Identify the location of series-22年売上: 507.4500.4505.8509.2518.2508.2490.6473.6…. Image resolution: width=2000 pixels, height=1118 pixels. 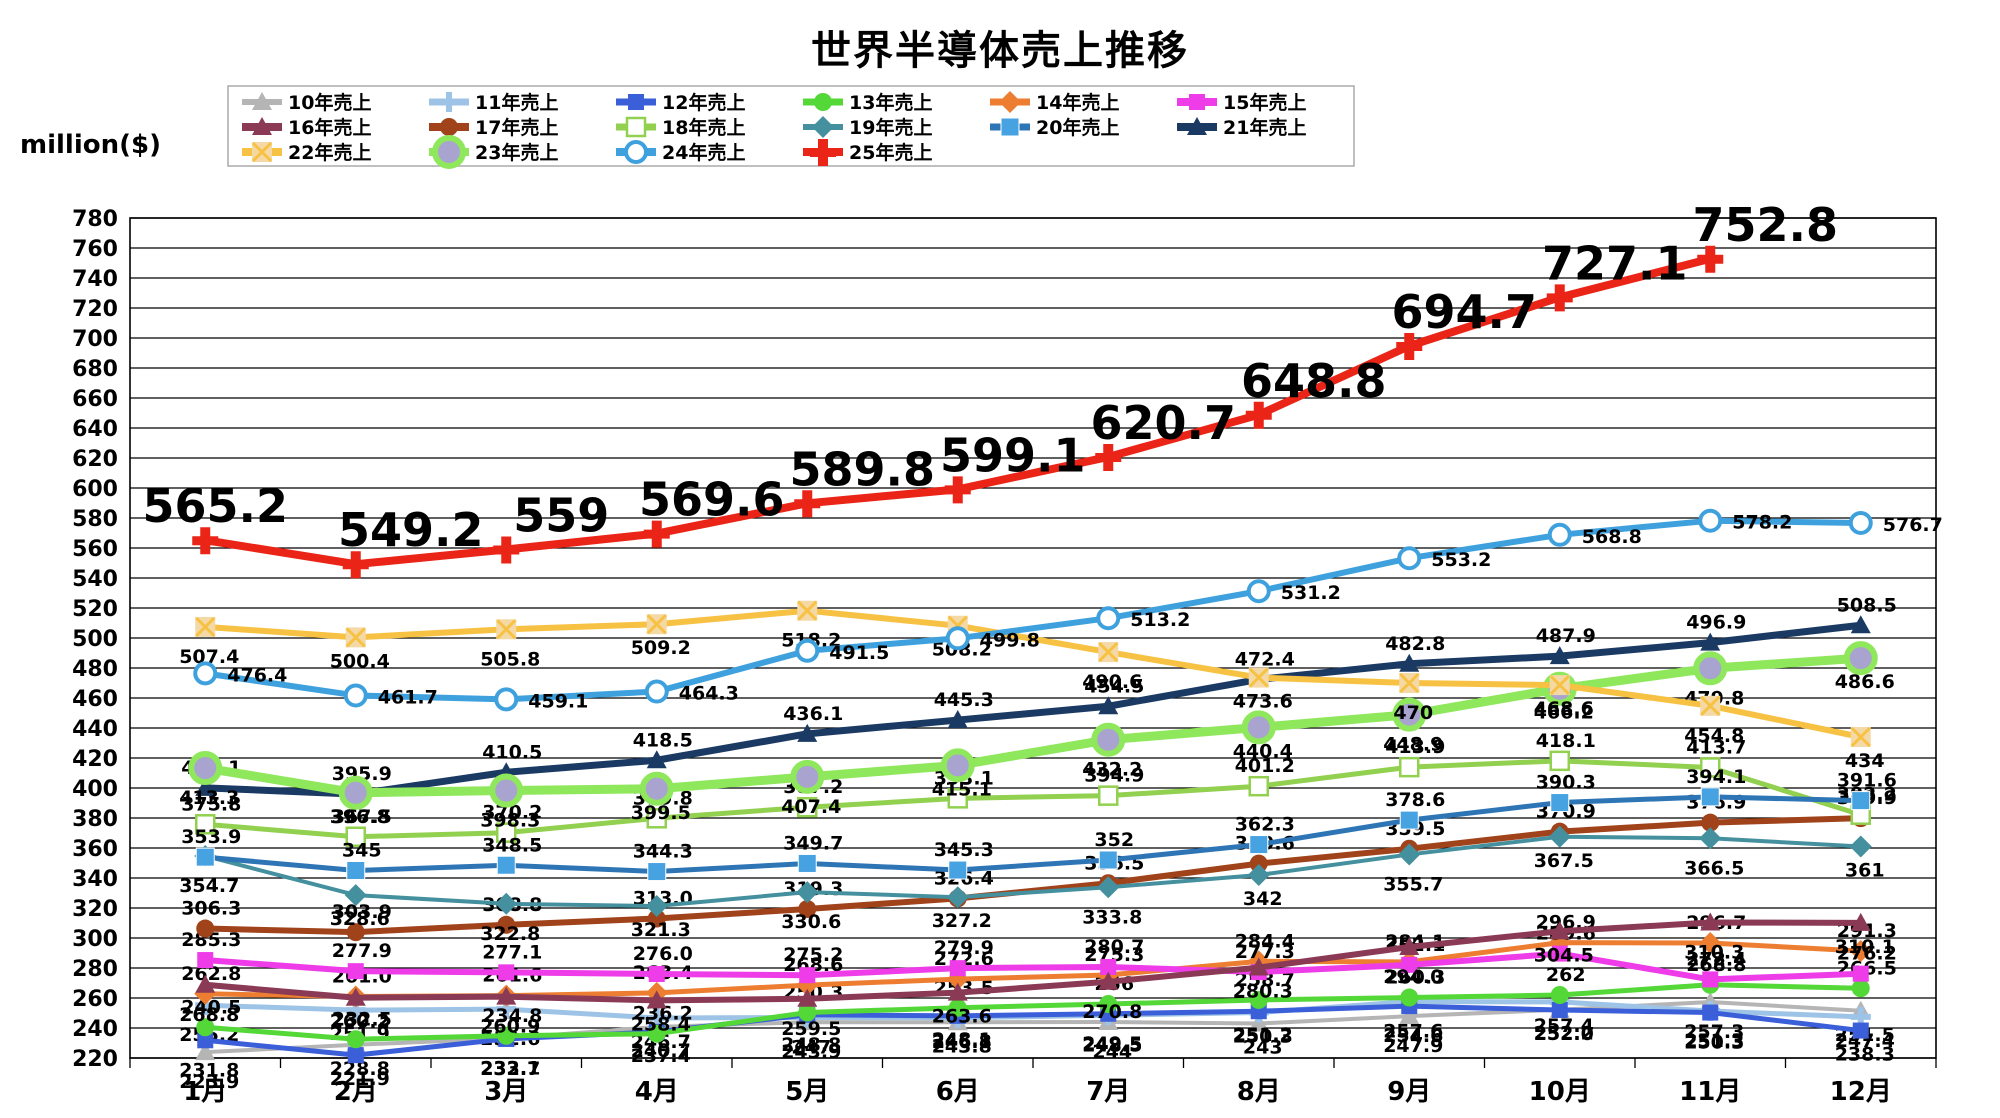
(1032, 686).